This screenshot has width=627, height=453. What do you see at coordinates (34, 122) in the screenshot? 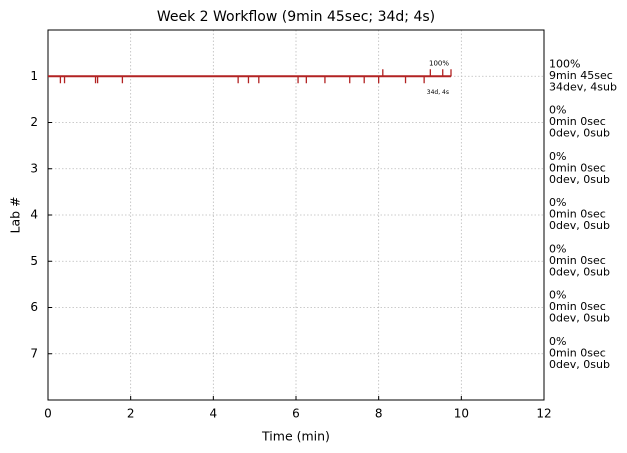
I see `y-tick-label: 2` at bounding box center [34, 122].